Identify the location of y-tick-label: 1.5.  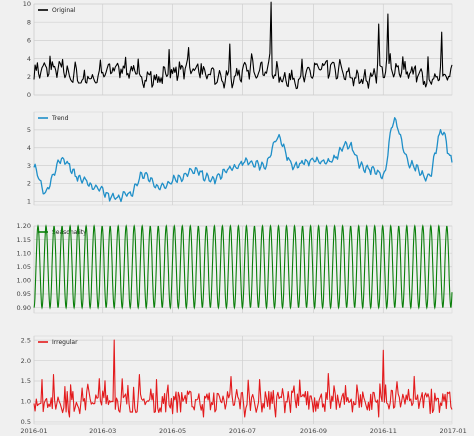
(26, 381).